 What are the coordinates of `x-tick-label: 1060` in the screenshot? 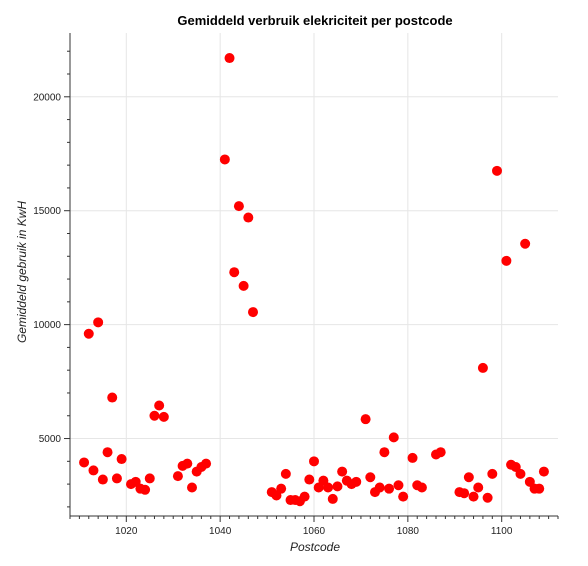 It's located at (314, 531).